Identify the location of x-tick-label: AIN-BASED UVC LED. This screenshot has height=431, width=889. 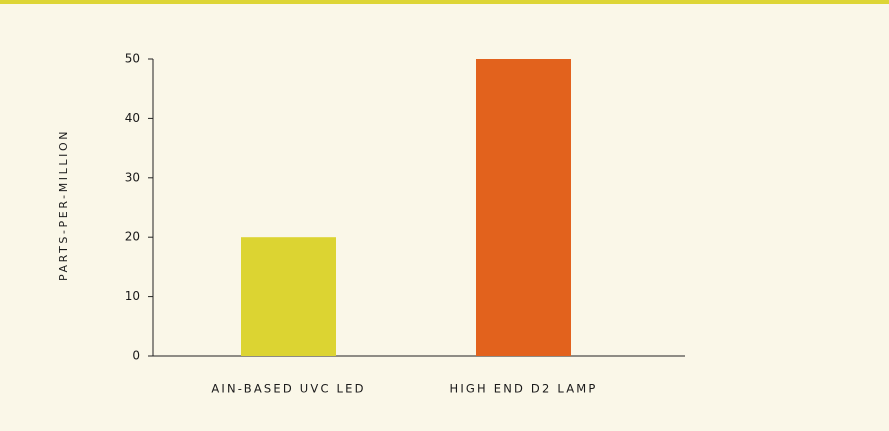
(288, 389).